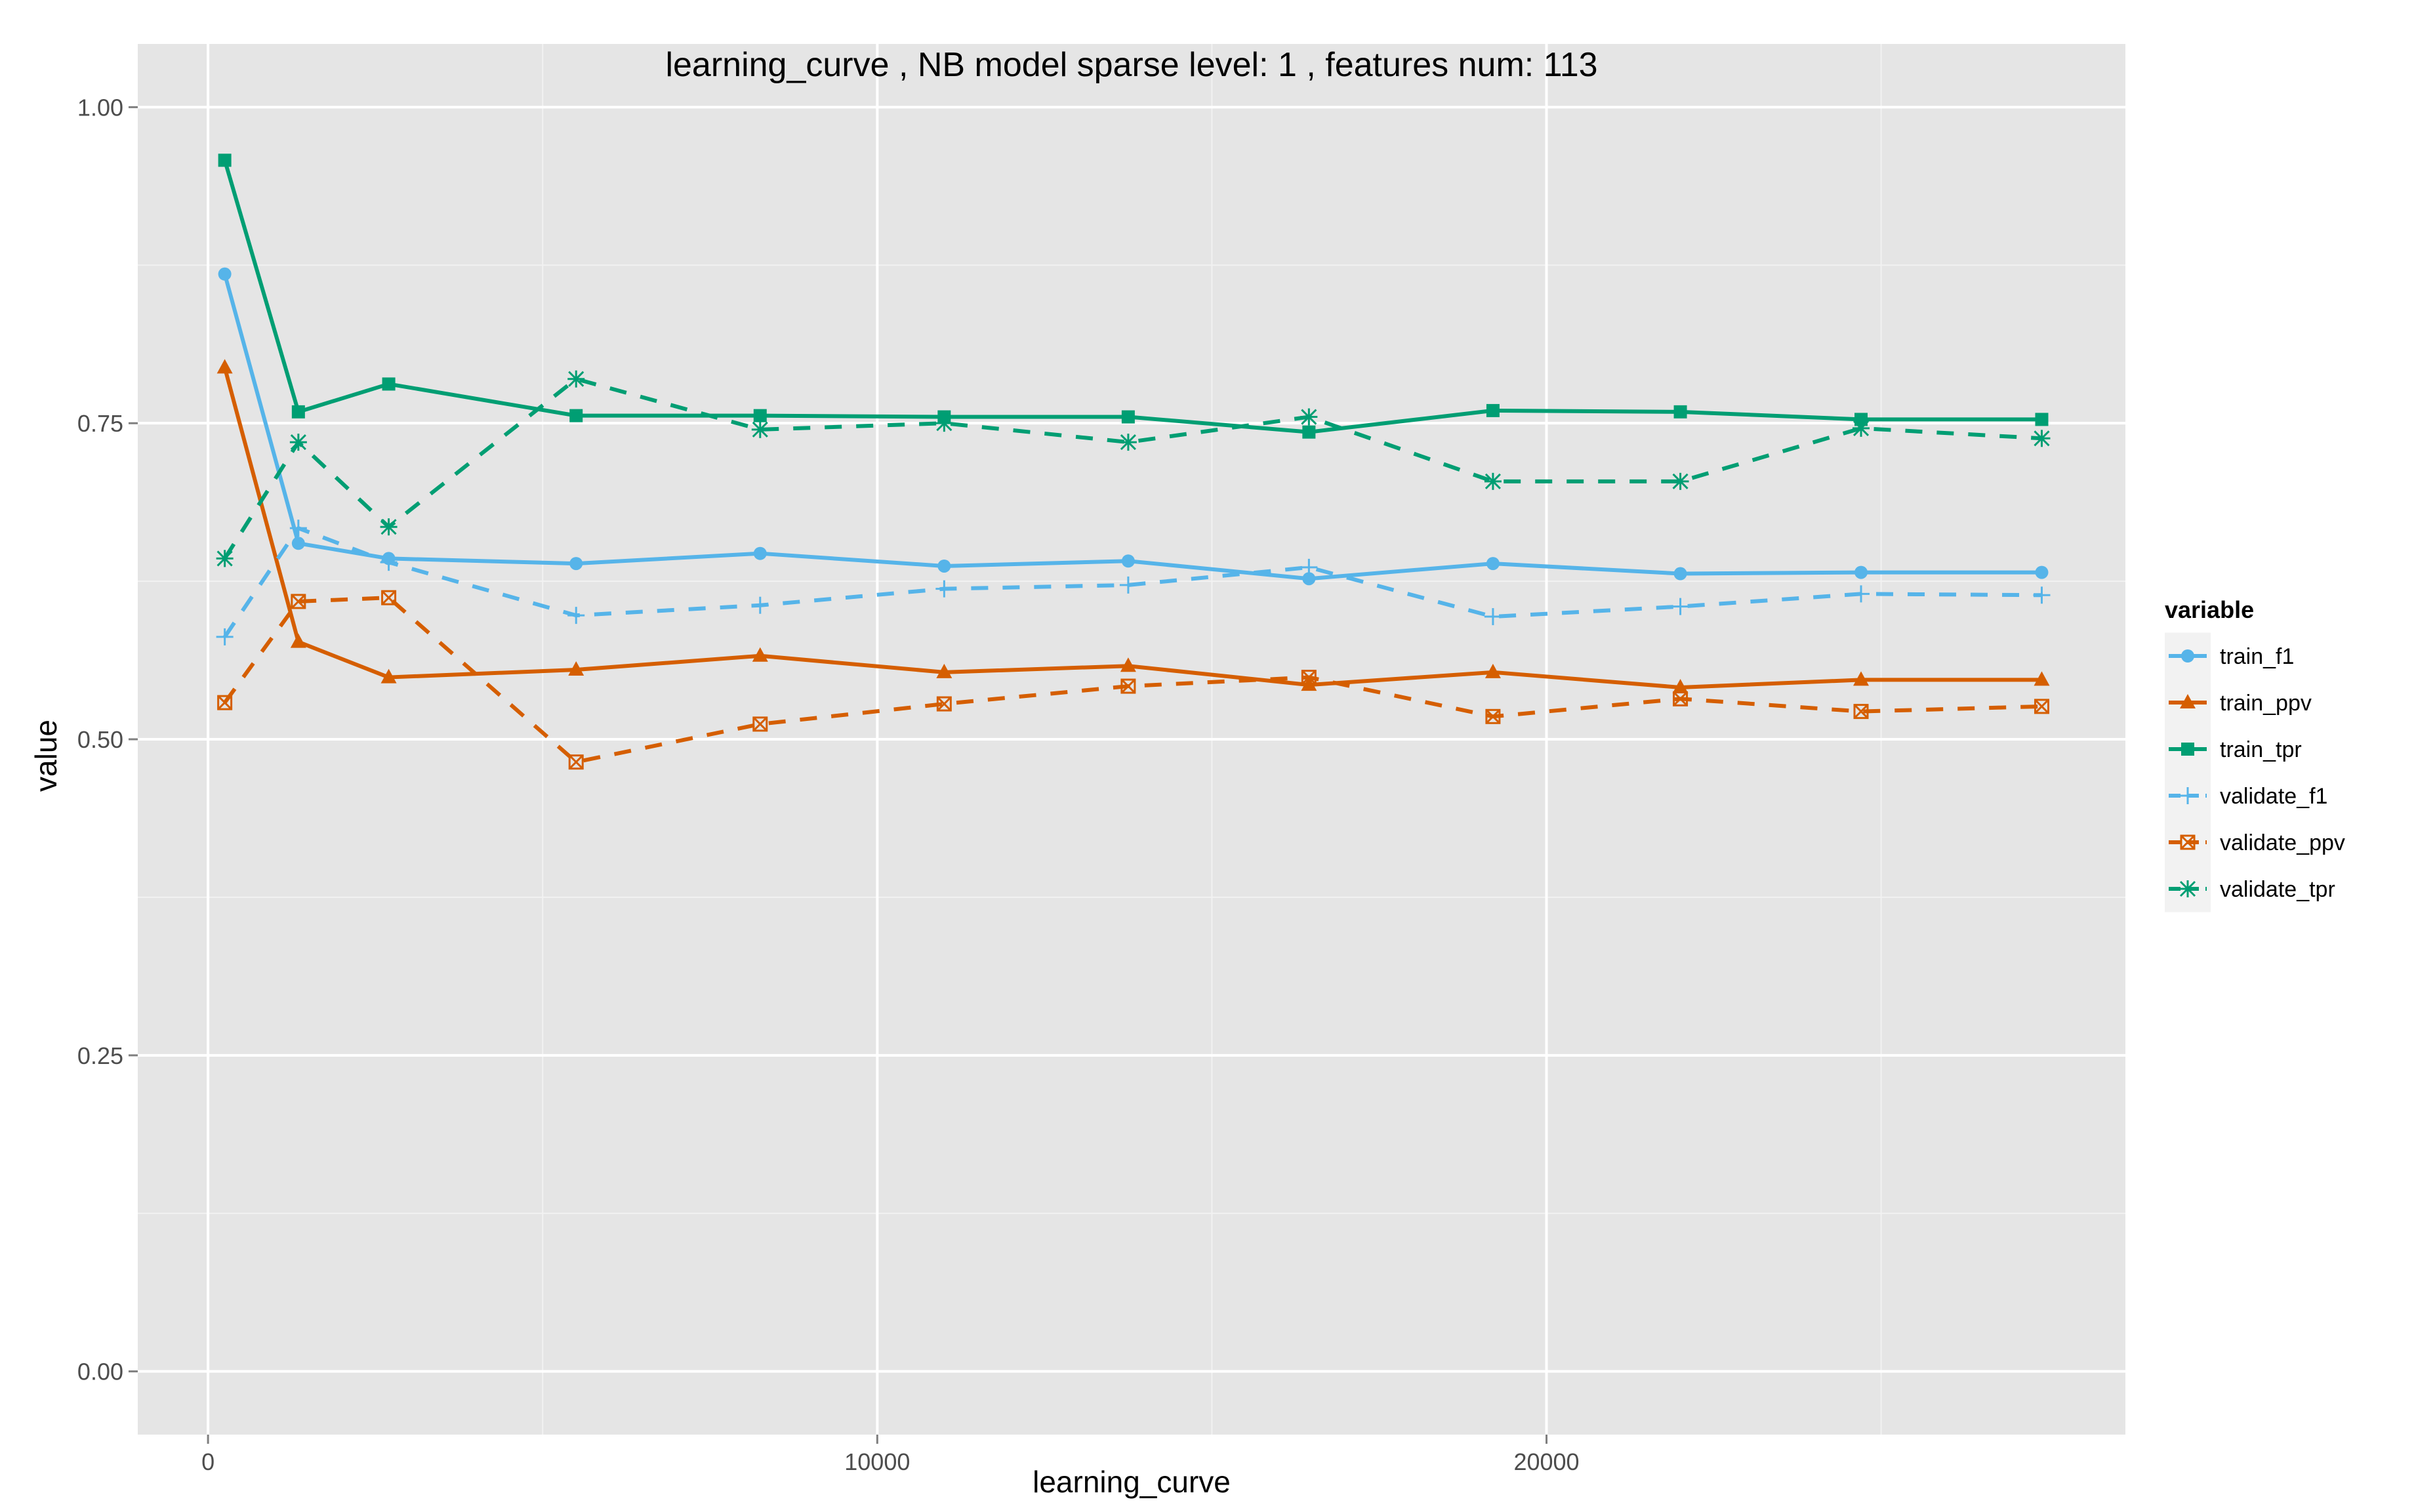 This screenshot has height=1512, width=2416. What do you see at coordinates (46, 756) in the screenshot?
I see `y-axis-title: value` at bounding box center [46, 756].